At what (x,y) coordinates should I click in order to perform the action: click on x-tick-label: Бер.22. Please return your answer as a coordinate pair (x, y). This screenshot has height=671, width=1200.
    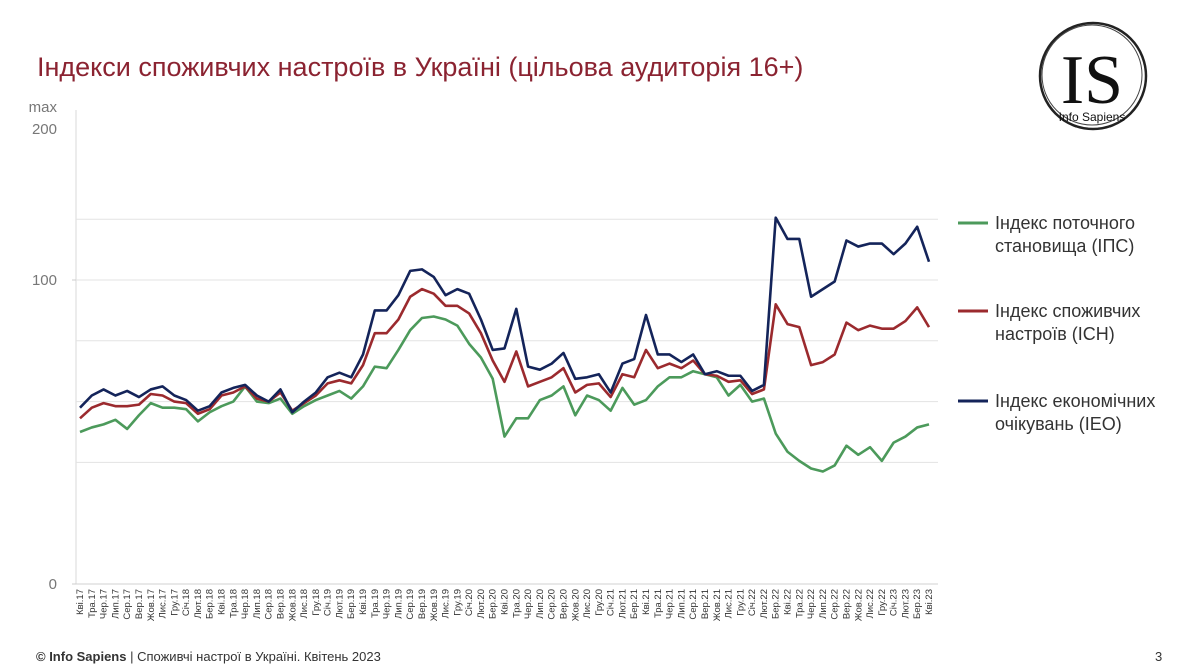
    Looking at the image, I should click on (776, 604).